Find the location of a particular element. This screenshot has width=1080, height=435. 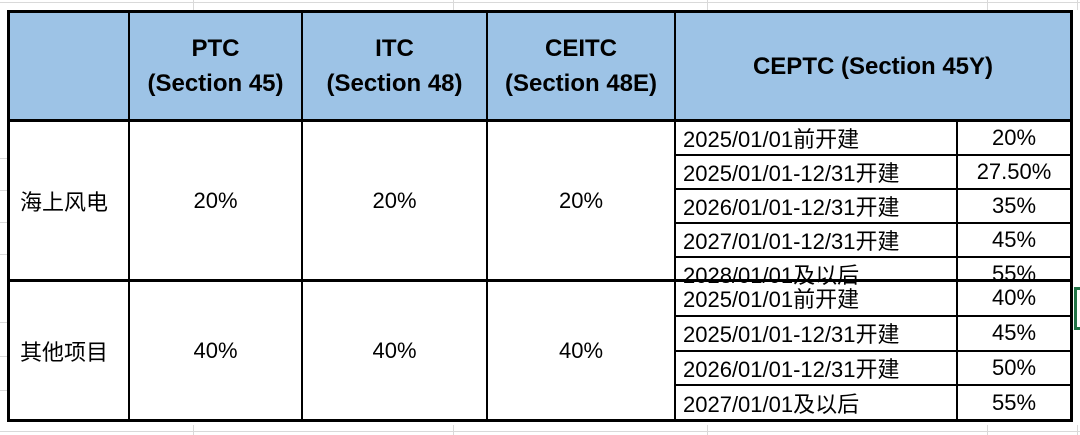

ceptc-sub-row: 2025/01/01-12/31开建 27.50% is located at coordinates (873, 173).